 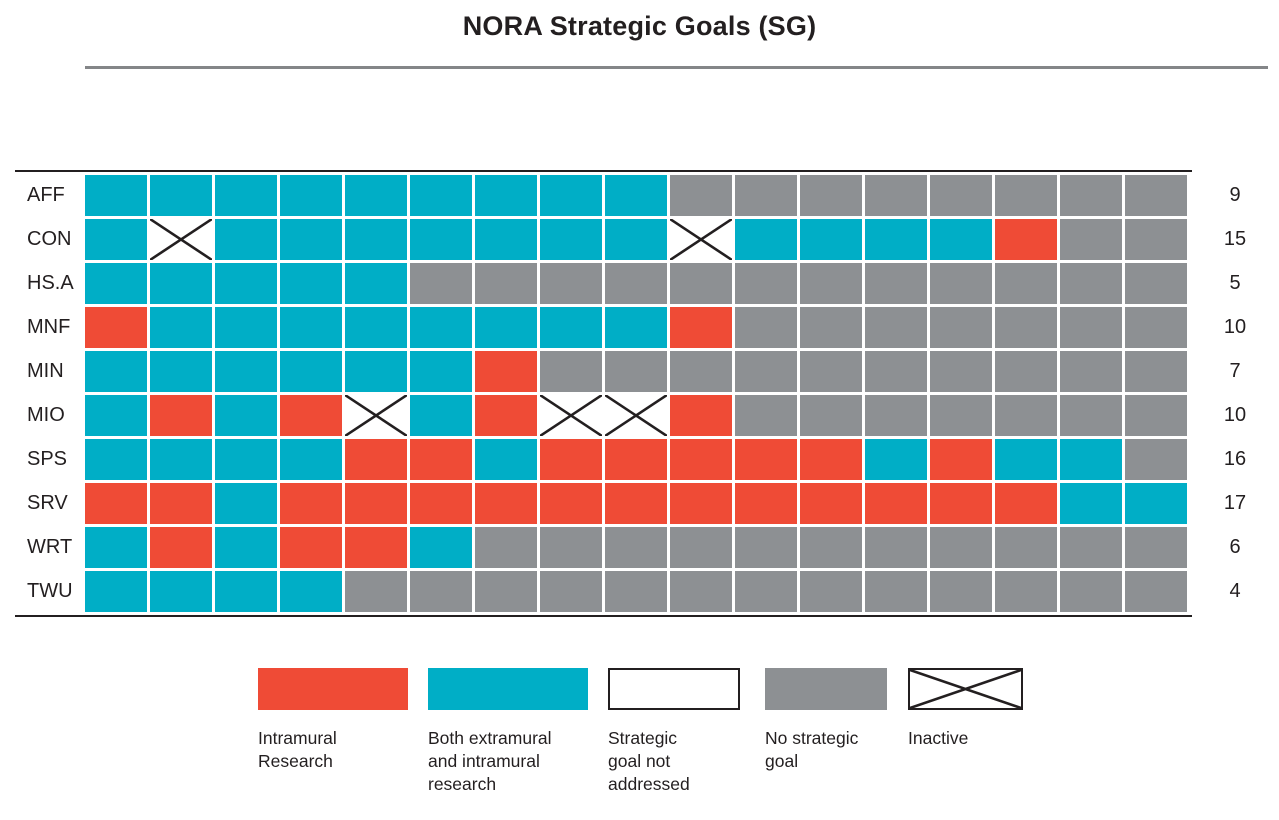 What do you see at coordinates (640, 283) in the screenshot?
I see `heatmap-row-hsa: HS.A 5` at bounding box center [640, 283].